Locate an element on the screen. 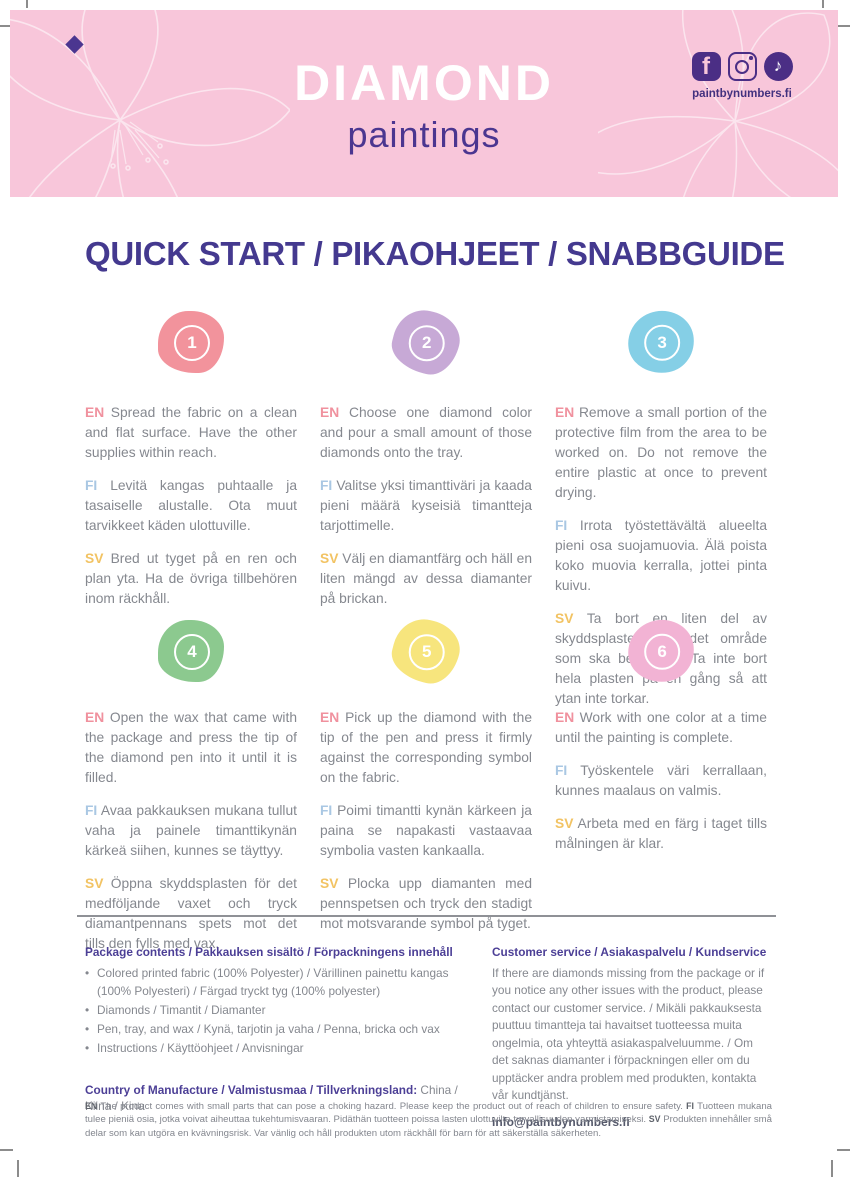  step-number-ring: 5 is located at coordinates (426, 652).